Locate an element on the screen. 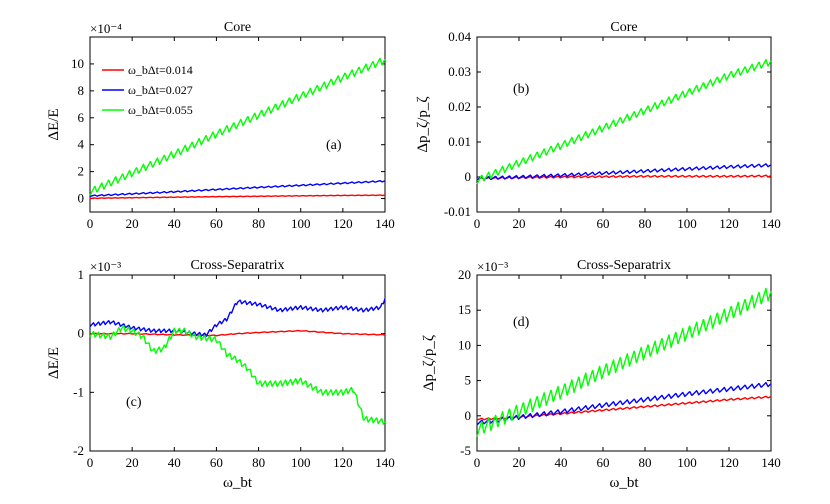  y-tick-label: 4 is located at coordinates (81, 144).